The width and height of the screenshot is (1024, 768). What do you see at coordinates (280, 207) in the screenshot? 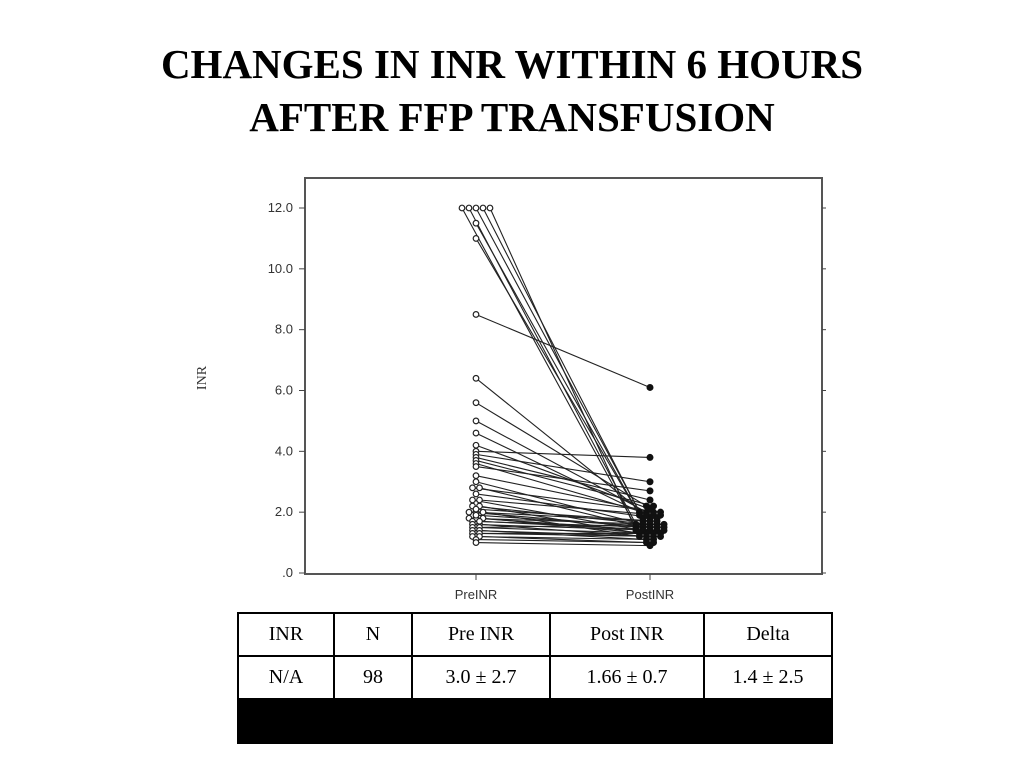
I see `y-tick-label: 12.0` at bounding box center [280, 207].